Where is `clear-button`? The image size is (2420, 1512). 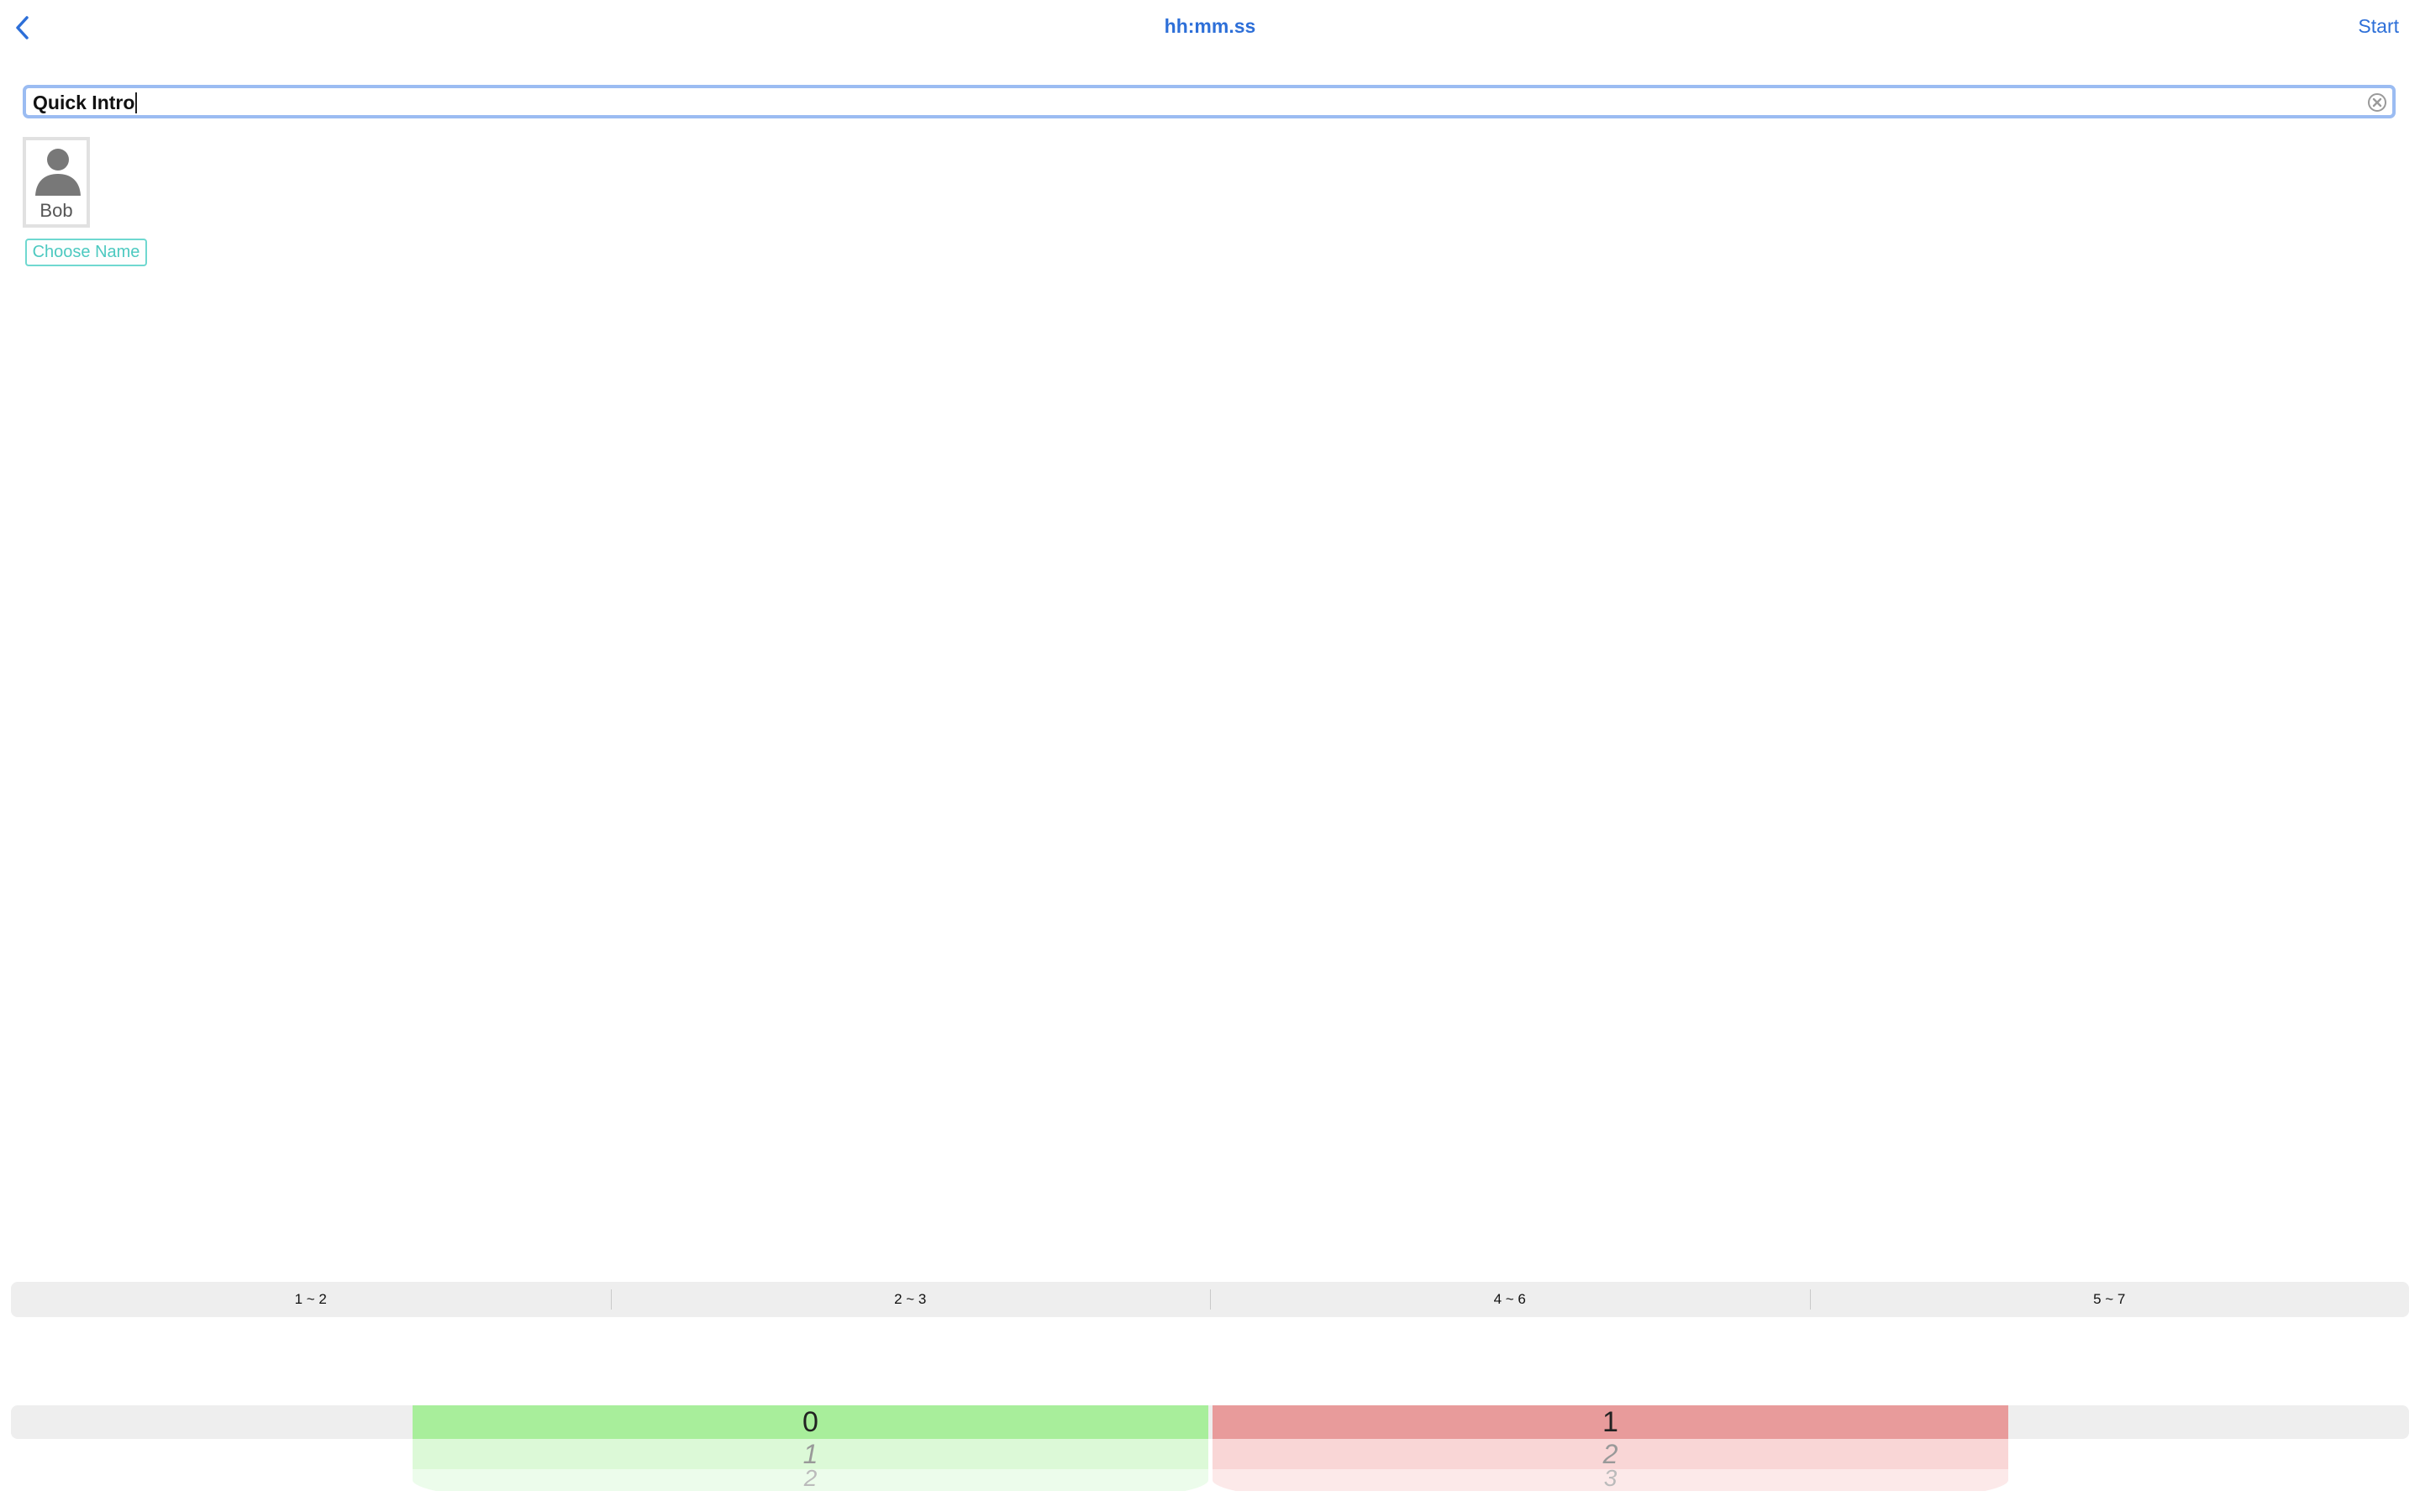
clear-button is located at coordinates (2377, 102).